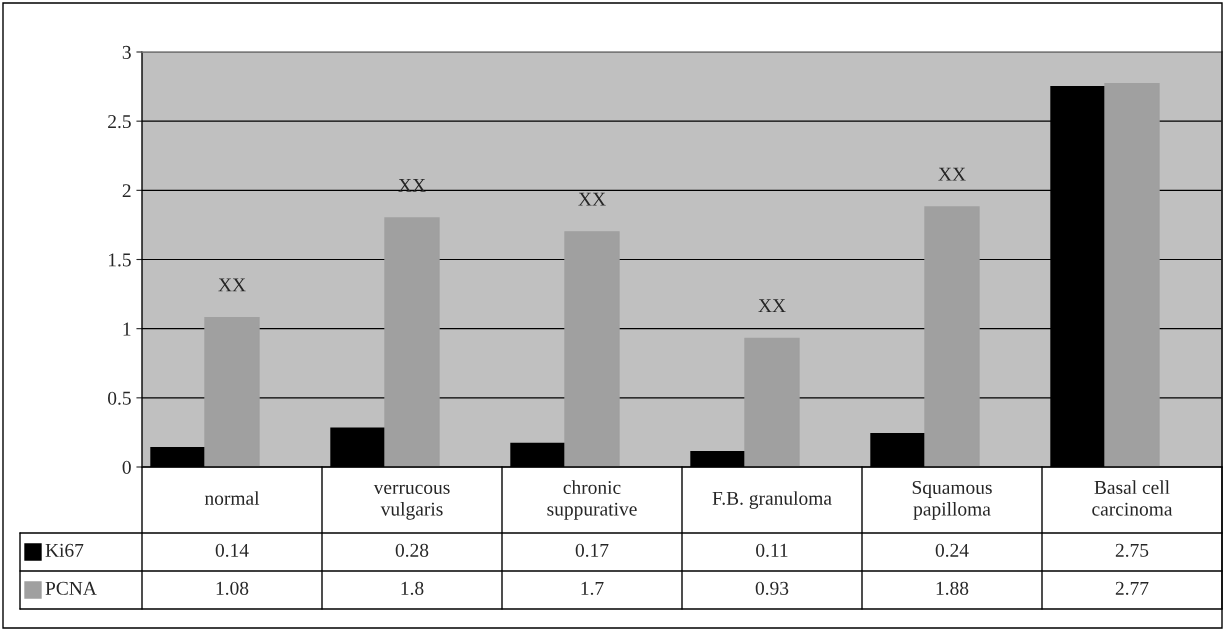  What do you see at coordinates (232, 550) in the screenshot?
I see `data-label: 0.14` at bounding box center [232, 550].